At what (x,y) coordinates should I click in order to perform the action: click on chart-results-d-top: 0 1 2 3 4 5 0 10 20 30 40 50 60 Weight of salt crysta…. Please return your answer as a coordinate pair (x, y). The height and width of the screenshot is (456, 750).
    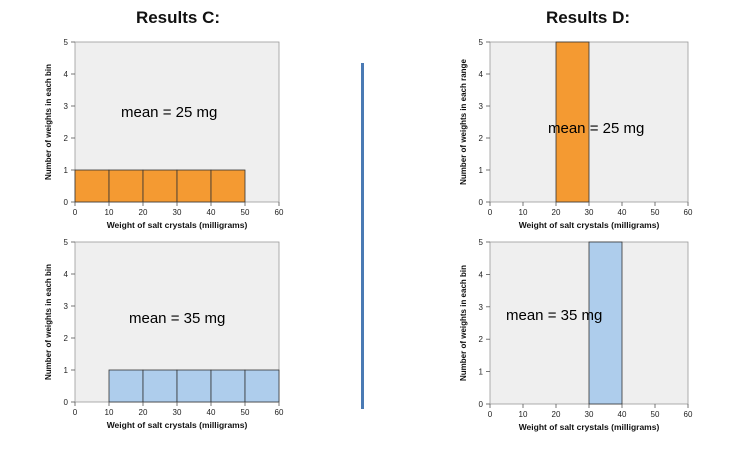
    Looking at the image, I should click on (576, 136).